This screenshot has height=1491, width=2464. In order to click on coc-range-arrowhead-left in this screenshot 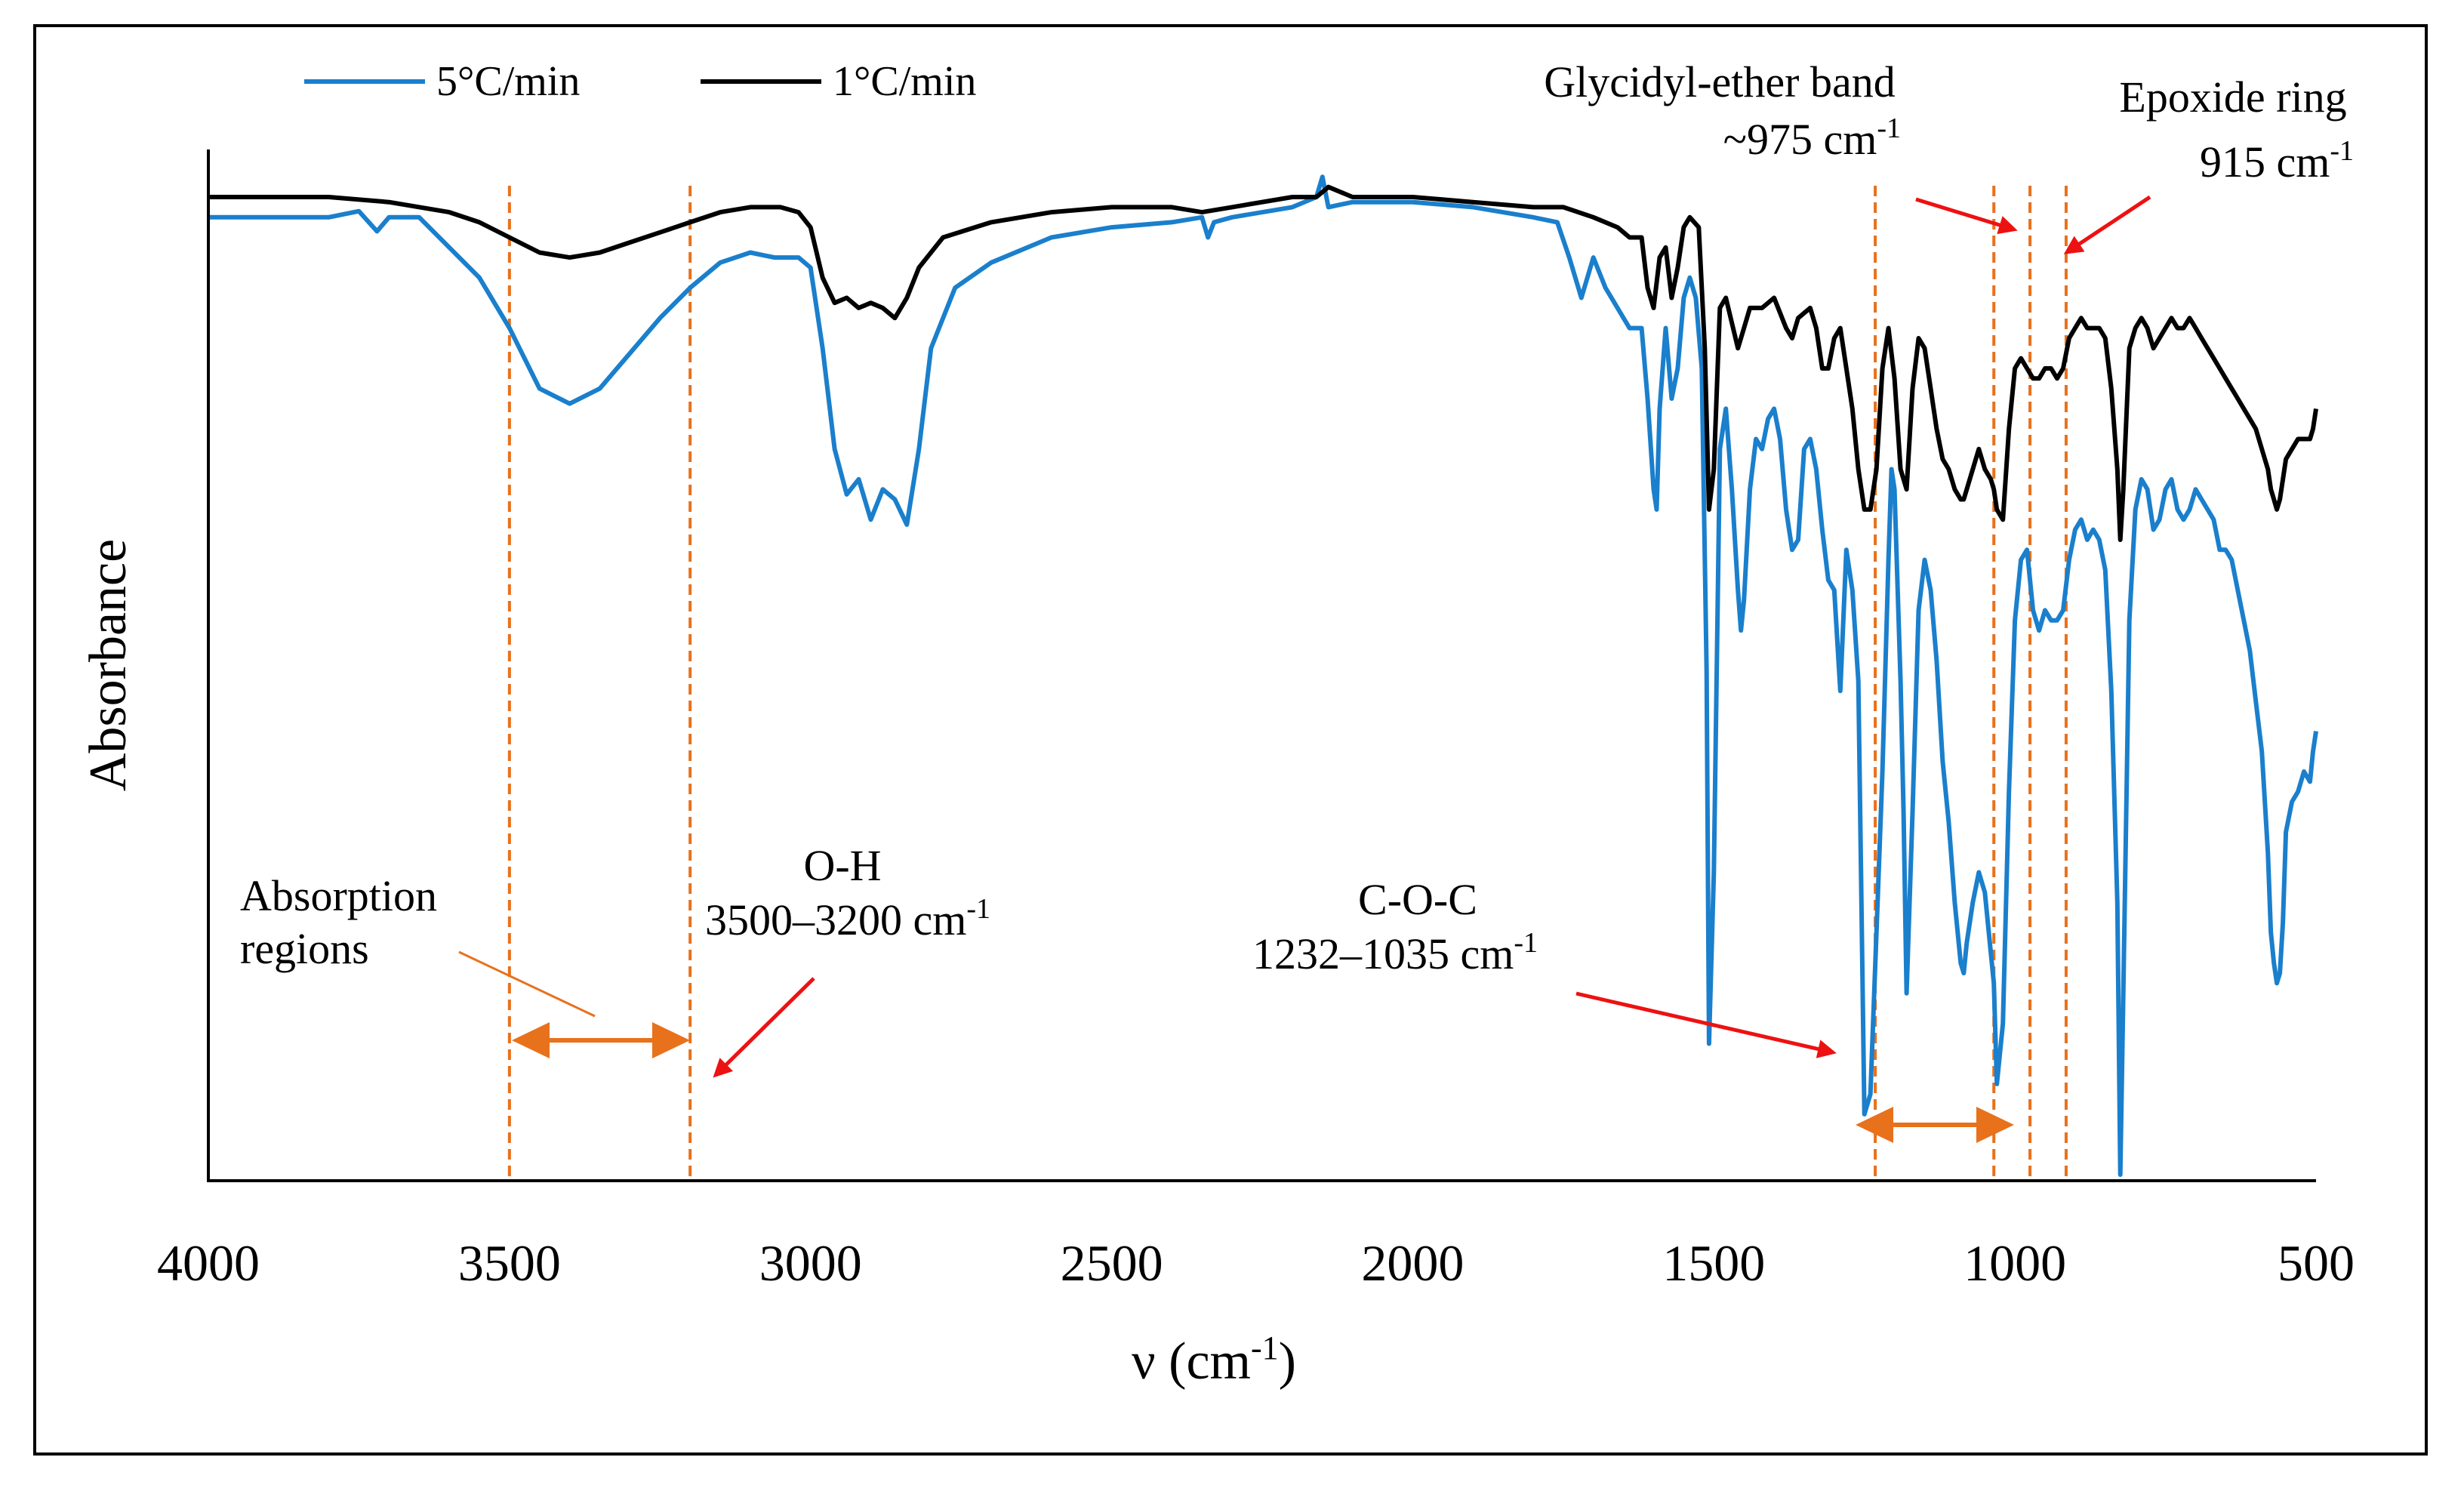, I will do `click(1874, 1125)`.